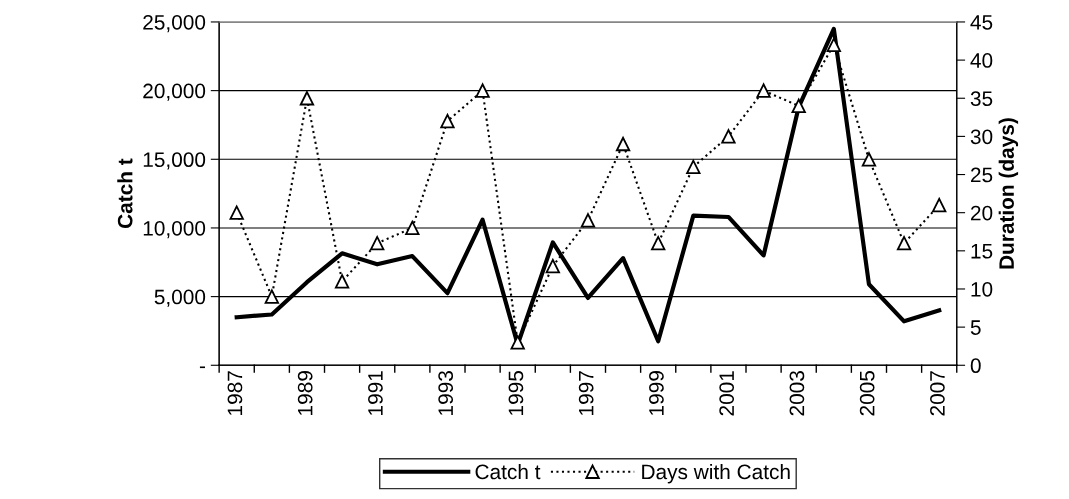  I want to click on y2-tick-label: 10, so click(982, 289).